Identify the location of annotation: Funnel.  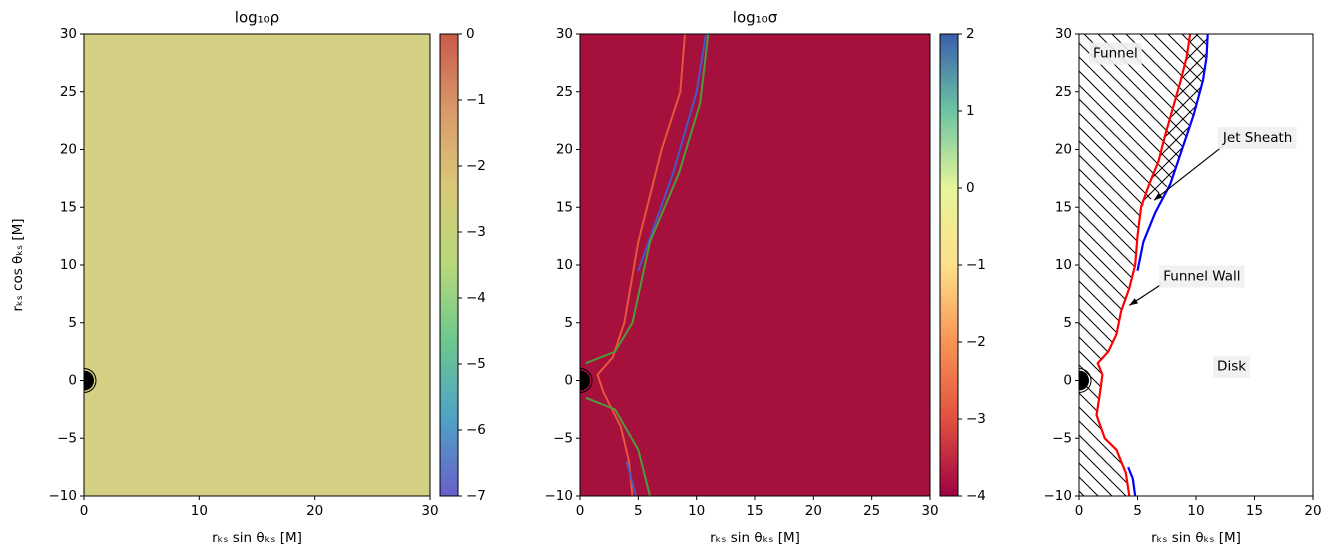
(1115, 54).